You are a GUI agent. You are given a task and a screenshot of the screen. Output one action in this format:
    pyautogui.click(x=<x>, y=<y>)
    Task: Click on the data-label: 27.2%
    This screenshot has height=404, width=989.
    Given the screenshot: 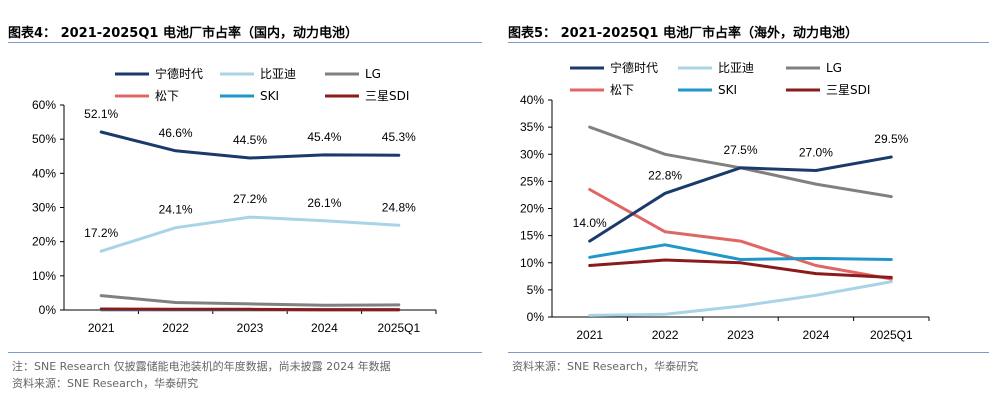 What is the action you would take?
    pyautogui.click(x=250, y=199)
    